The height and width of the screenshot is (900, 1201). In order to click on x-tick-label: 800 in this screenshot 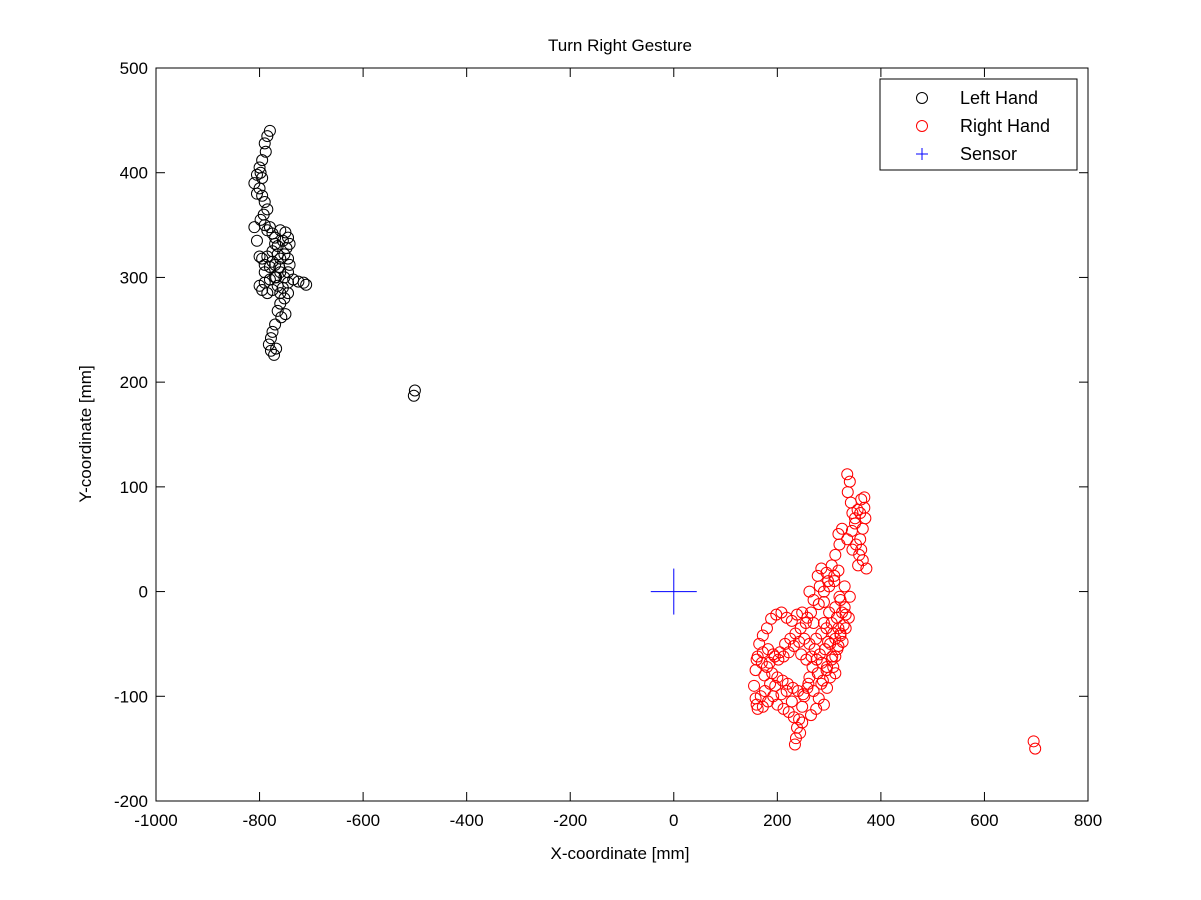, I will do `click(1088, 820)`.